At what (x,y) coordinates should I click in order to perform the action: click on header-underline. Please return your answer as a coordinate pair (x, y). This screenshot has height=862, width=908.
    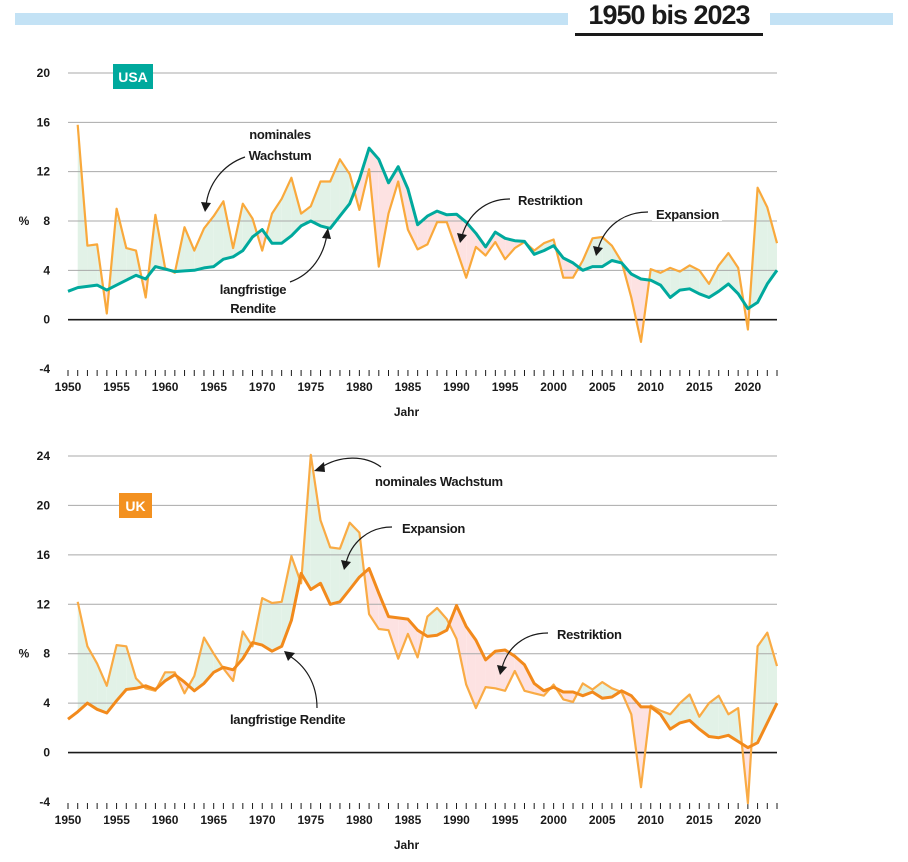
    Looking at the image, I should click on (669, 34).